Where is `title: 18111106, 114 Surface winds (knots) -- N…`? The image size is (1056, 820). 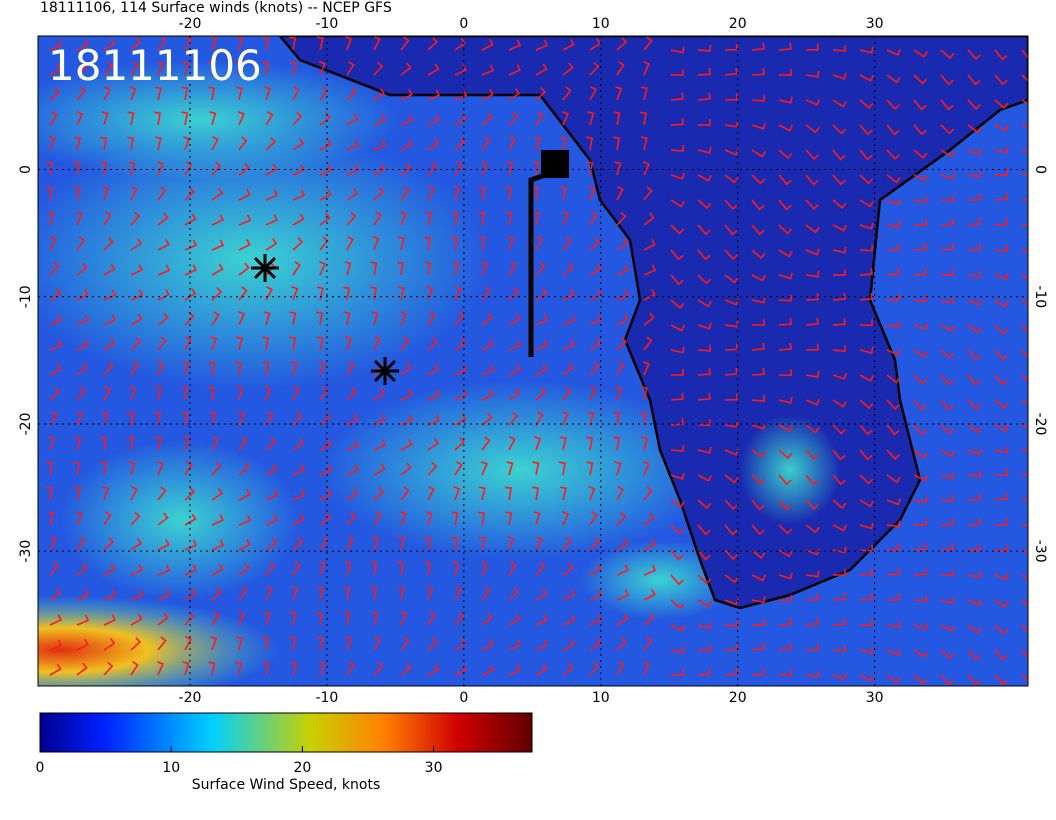
title: 18111106, 114 Surface winds (knots) -- N… is located at coordinates (216, 8).